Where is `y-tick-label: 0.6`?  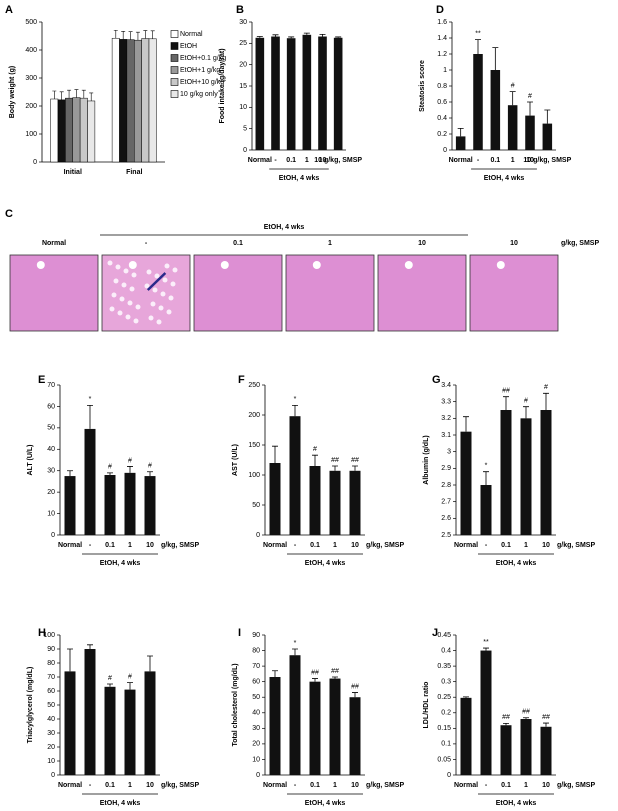
y-tick-label: 0.6 is located at coordinates (442, 102).